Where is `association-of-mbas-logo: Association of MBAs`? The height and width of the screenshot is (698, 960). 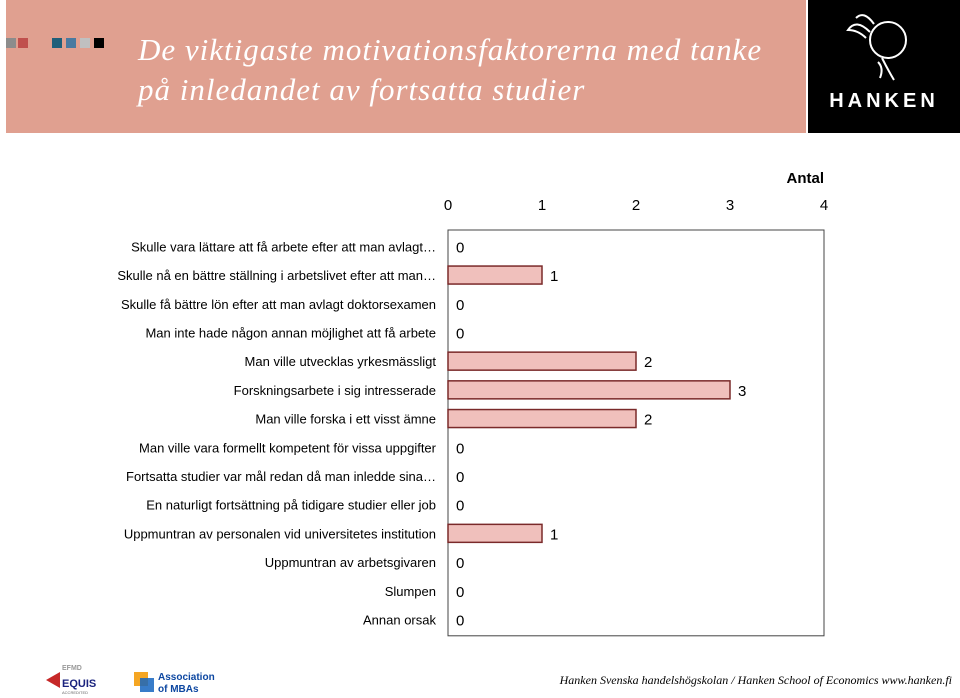 association-of-mbas-logo: Association of MBAs is located at coordinates (174, 683).